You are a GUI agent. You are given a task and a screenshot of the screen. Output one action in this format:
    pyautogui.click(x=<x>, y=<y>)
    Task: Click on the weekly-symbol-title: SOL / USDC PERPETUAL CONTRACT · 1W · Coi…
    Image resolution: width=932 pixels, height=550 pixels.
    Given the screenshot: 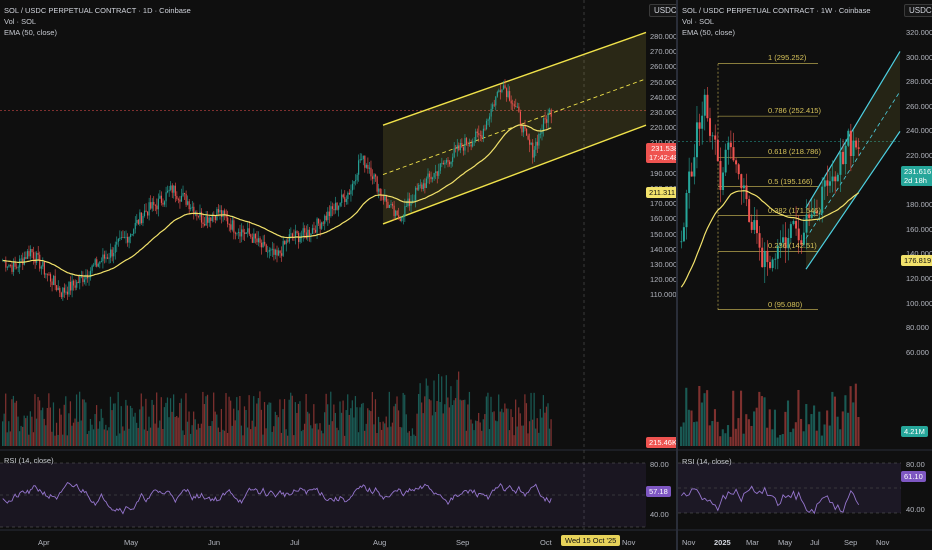 What is the action you would take?
    pyautogui.click(x=776, y=10)
    